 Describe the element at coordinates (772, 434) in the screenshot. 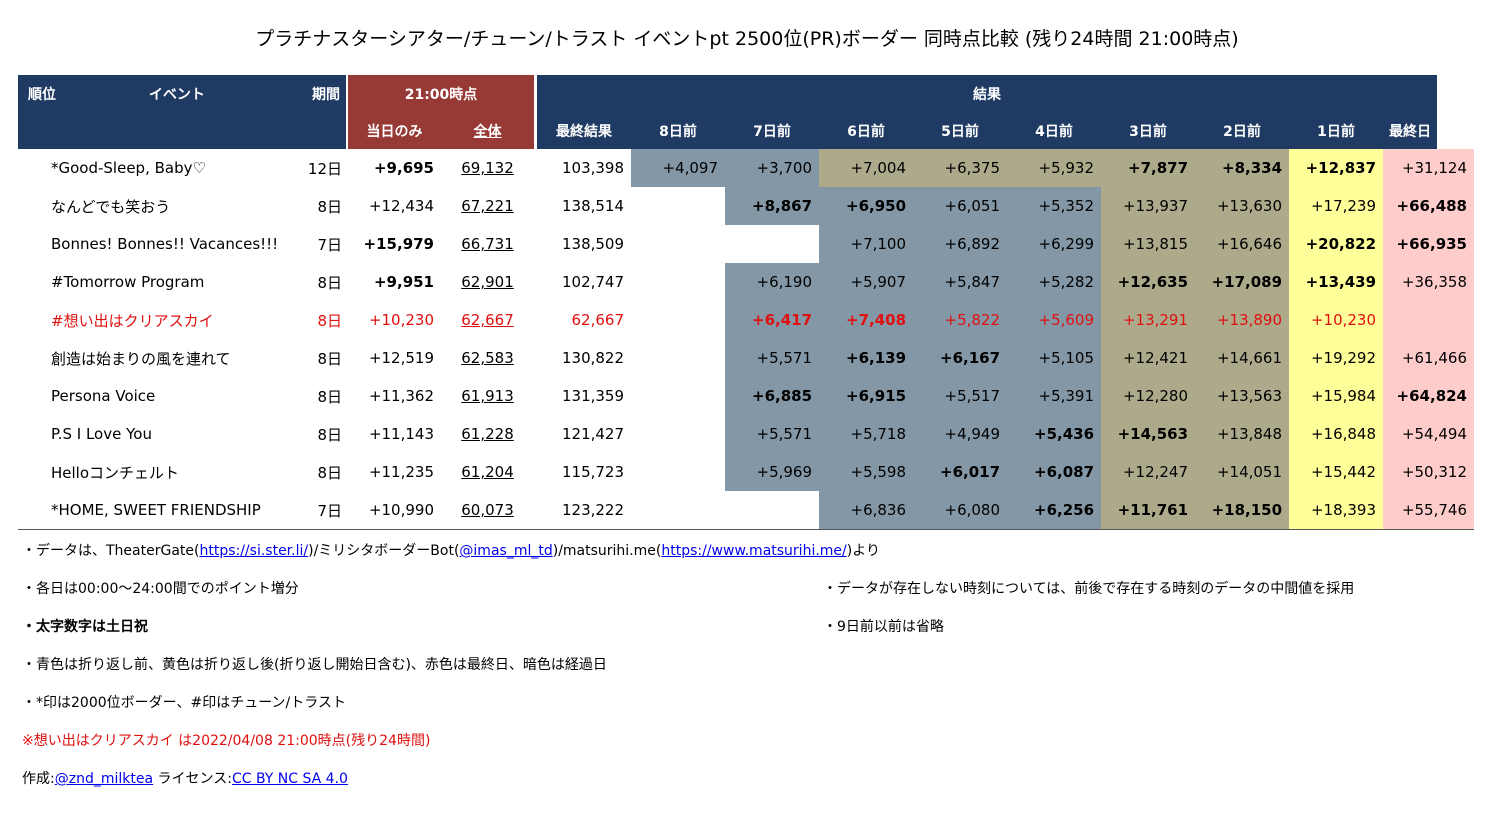

I see `daily-increment-cell: +5,571` at that location.